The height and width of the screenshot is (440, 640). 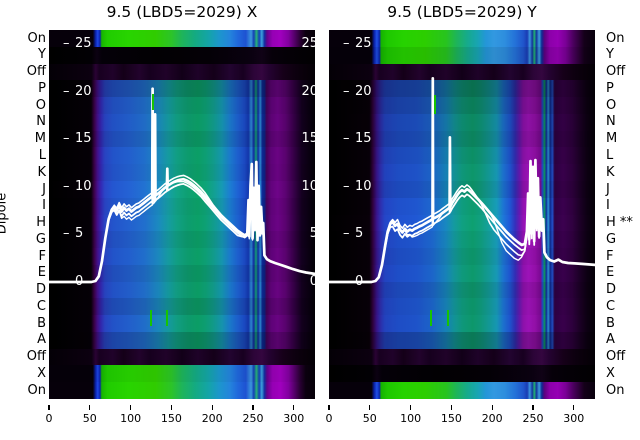 I want to click on heatmap-row-e, so click(x=182, y=273).